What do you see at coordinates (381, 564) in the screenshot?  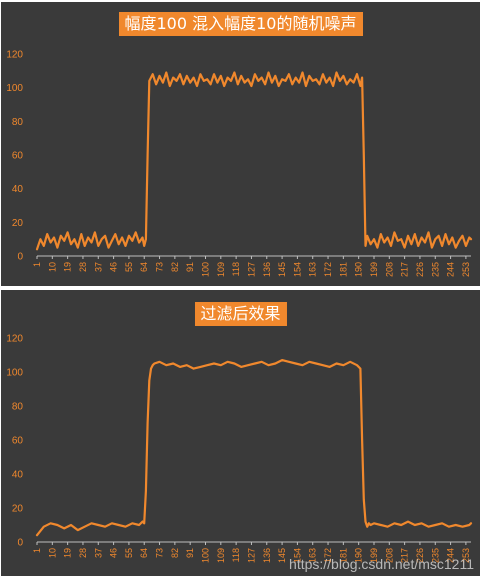 I see `watermark-url: https://blog.csdn.net/msc1211` at bounding box center [381, 564].